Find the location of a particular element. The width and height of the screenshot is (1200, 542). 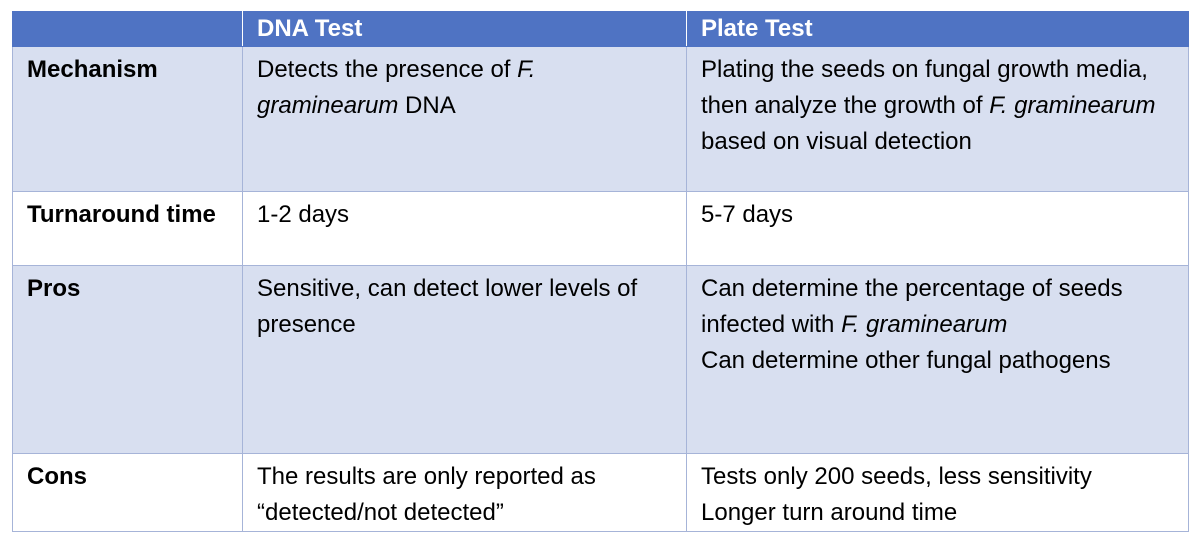

row-label-mechanism: Mechanism is located at coordinates (127, 119).